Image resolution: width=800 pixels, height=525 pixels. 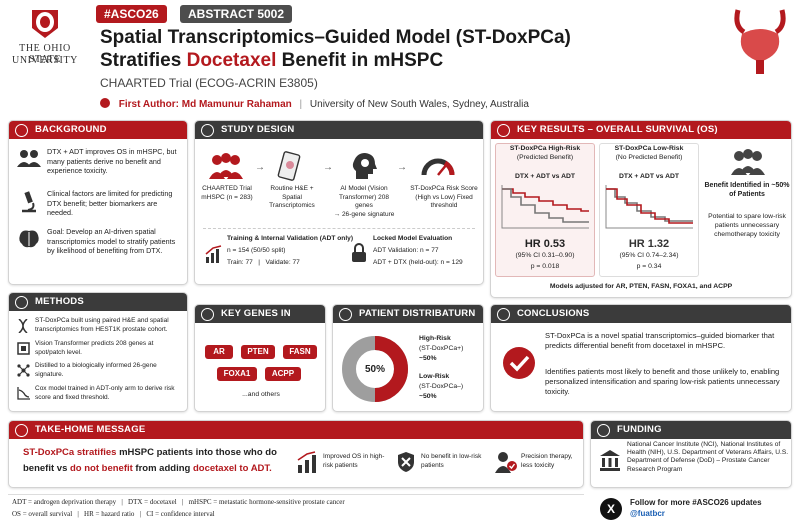 What do you see at coordinates (205, 104) in the screenshot?
I see `author-name: First Author: Md Mamunur Rahaman` at bounding box center [205, 104].